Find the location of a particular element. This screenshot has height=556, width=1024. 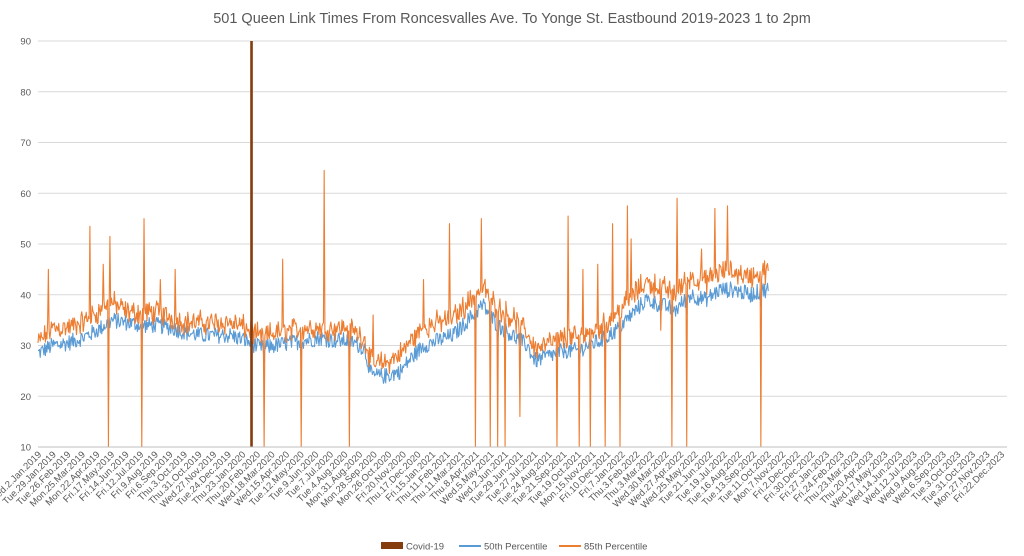

y-tick-label: 40 is located at coordinates (25, 295).